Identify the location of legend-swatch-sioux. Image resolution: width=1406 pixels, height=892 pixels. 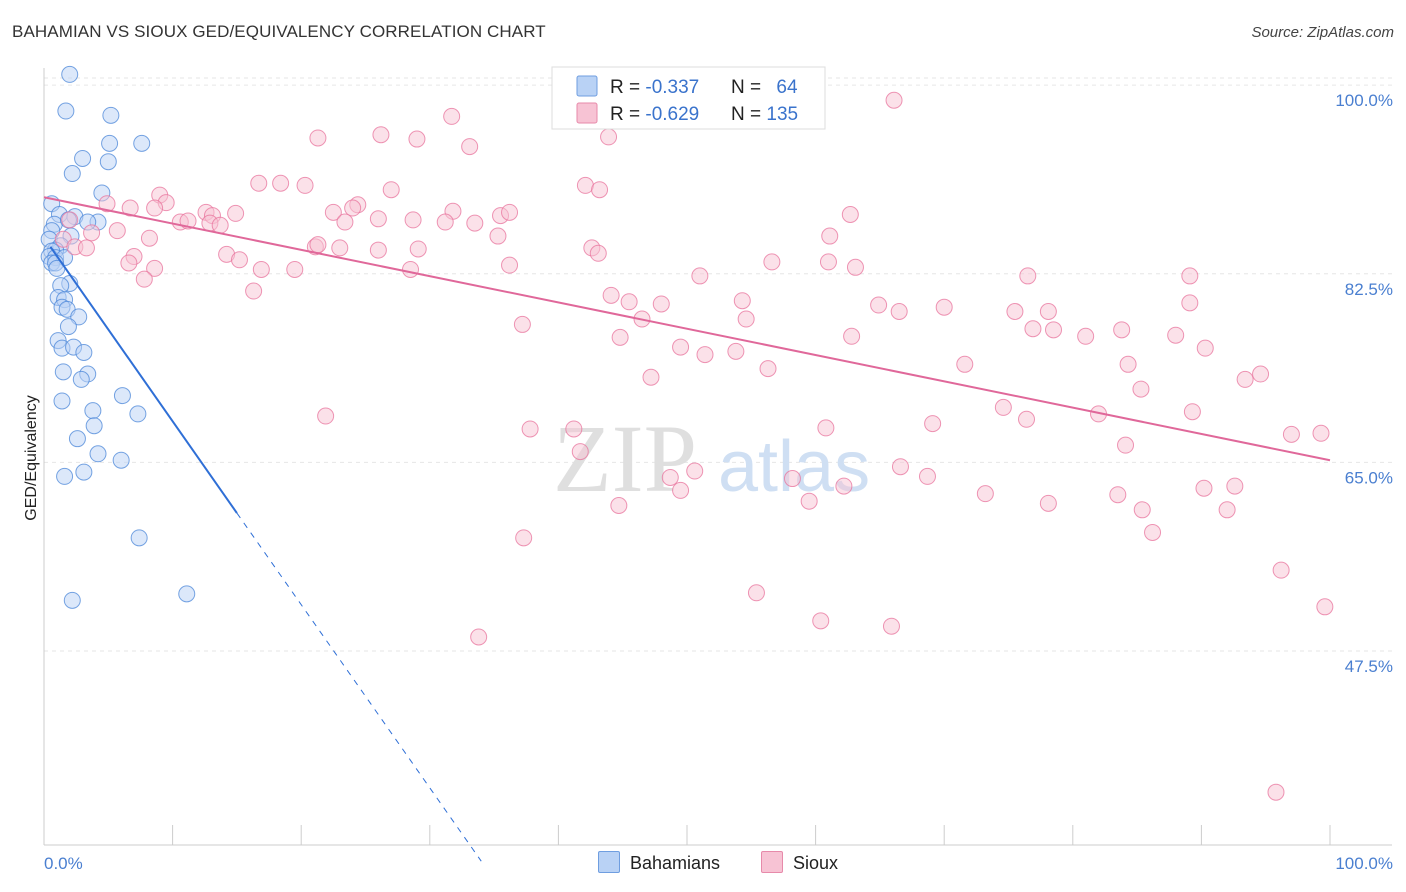
(587, 113).